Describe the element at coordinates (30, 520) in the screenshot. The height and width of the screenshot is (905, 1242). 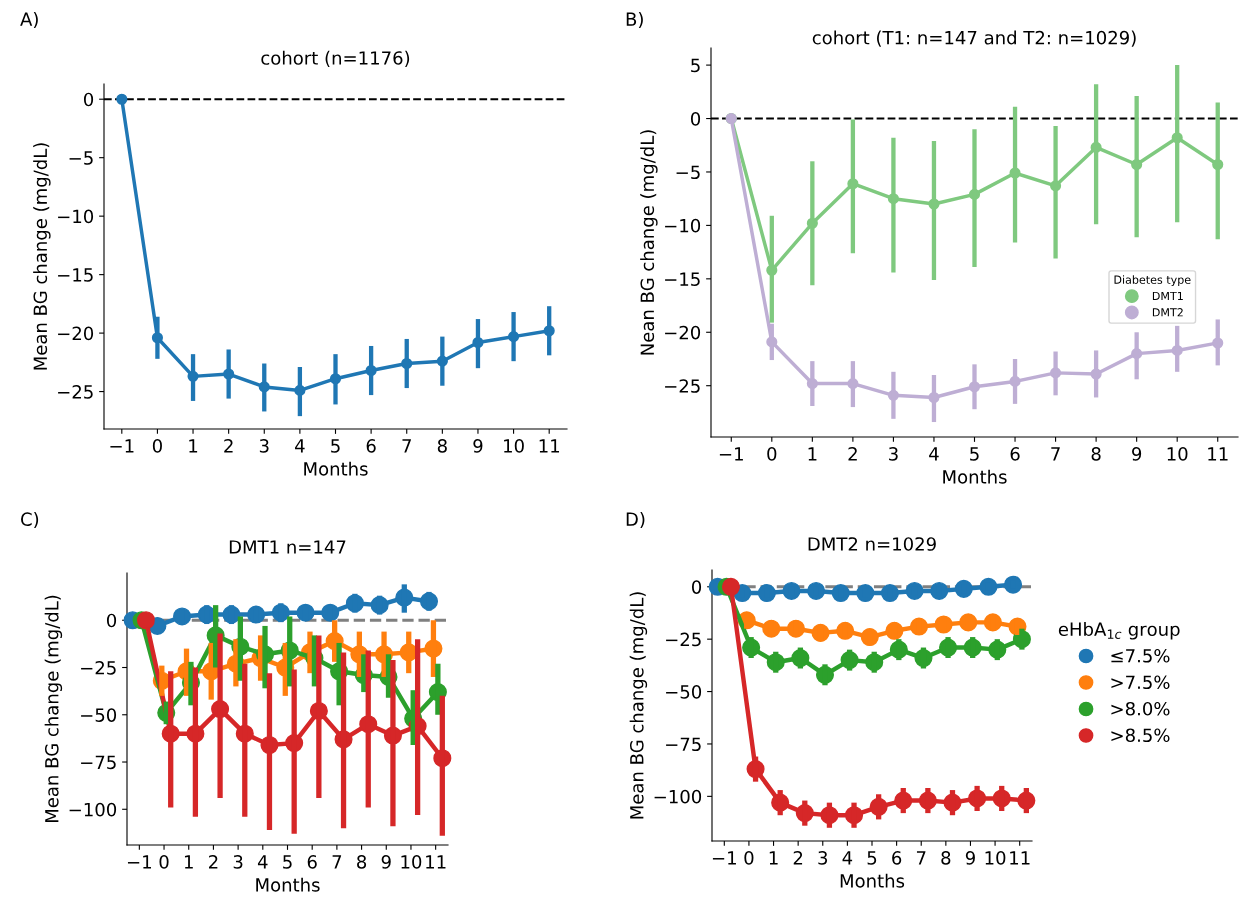
I see `text: C)` at that location.